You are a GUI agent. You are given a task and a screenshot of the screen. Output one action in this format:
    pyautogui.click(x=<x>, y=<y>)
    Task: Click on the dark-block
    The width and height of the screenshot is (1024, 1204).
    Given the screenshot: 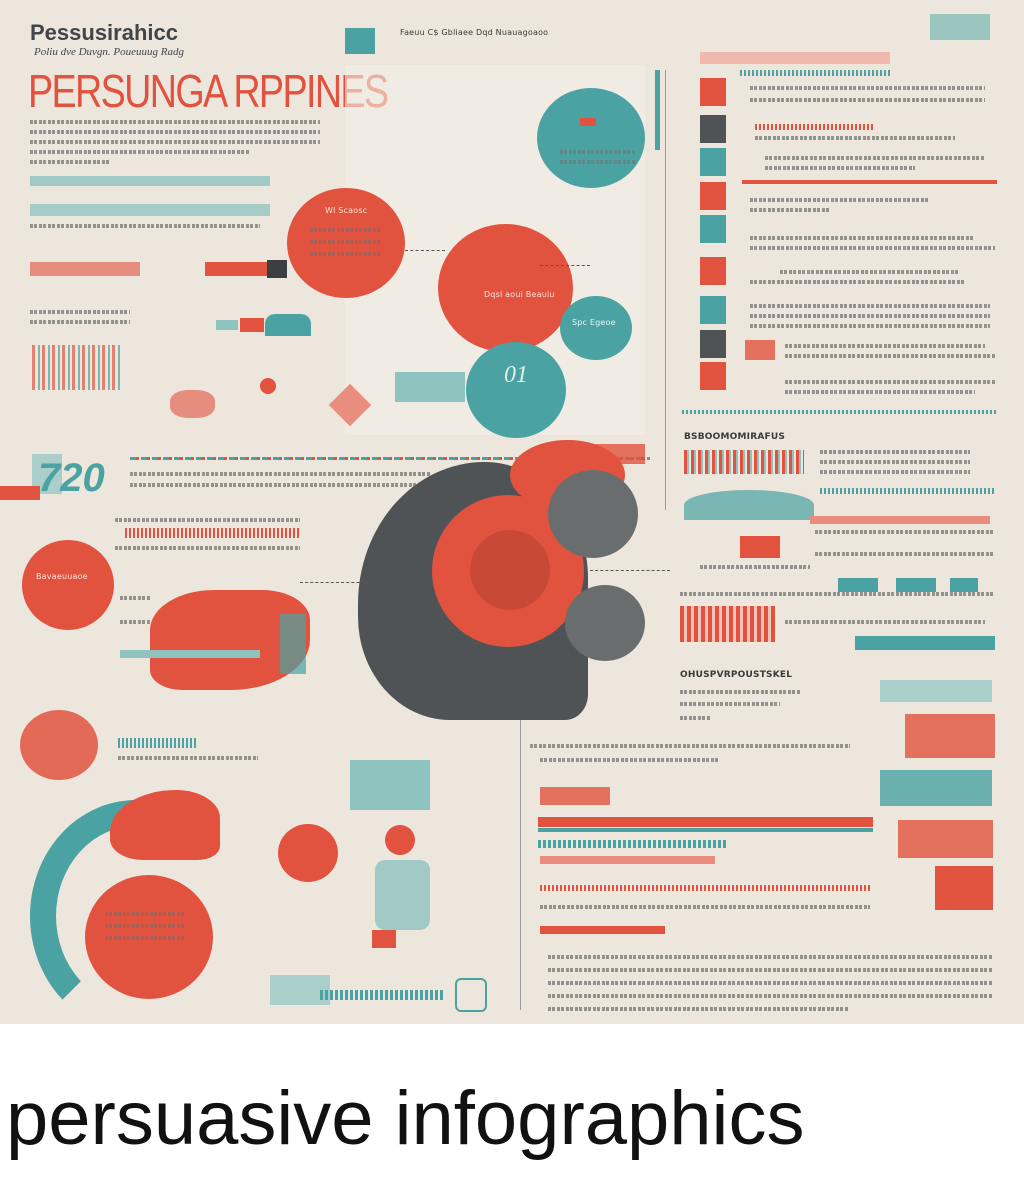 What is the action you would take?
    pyautogui.click(x=277, y=269)
    